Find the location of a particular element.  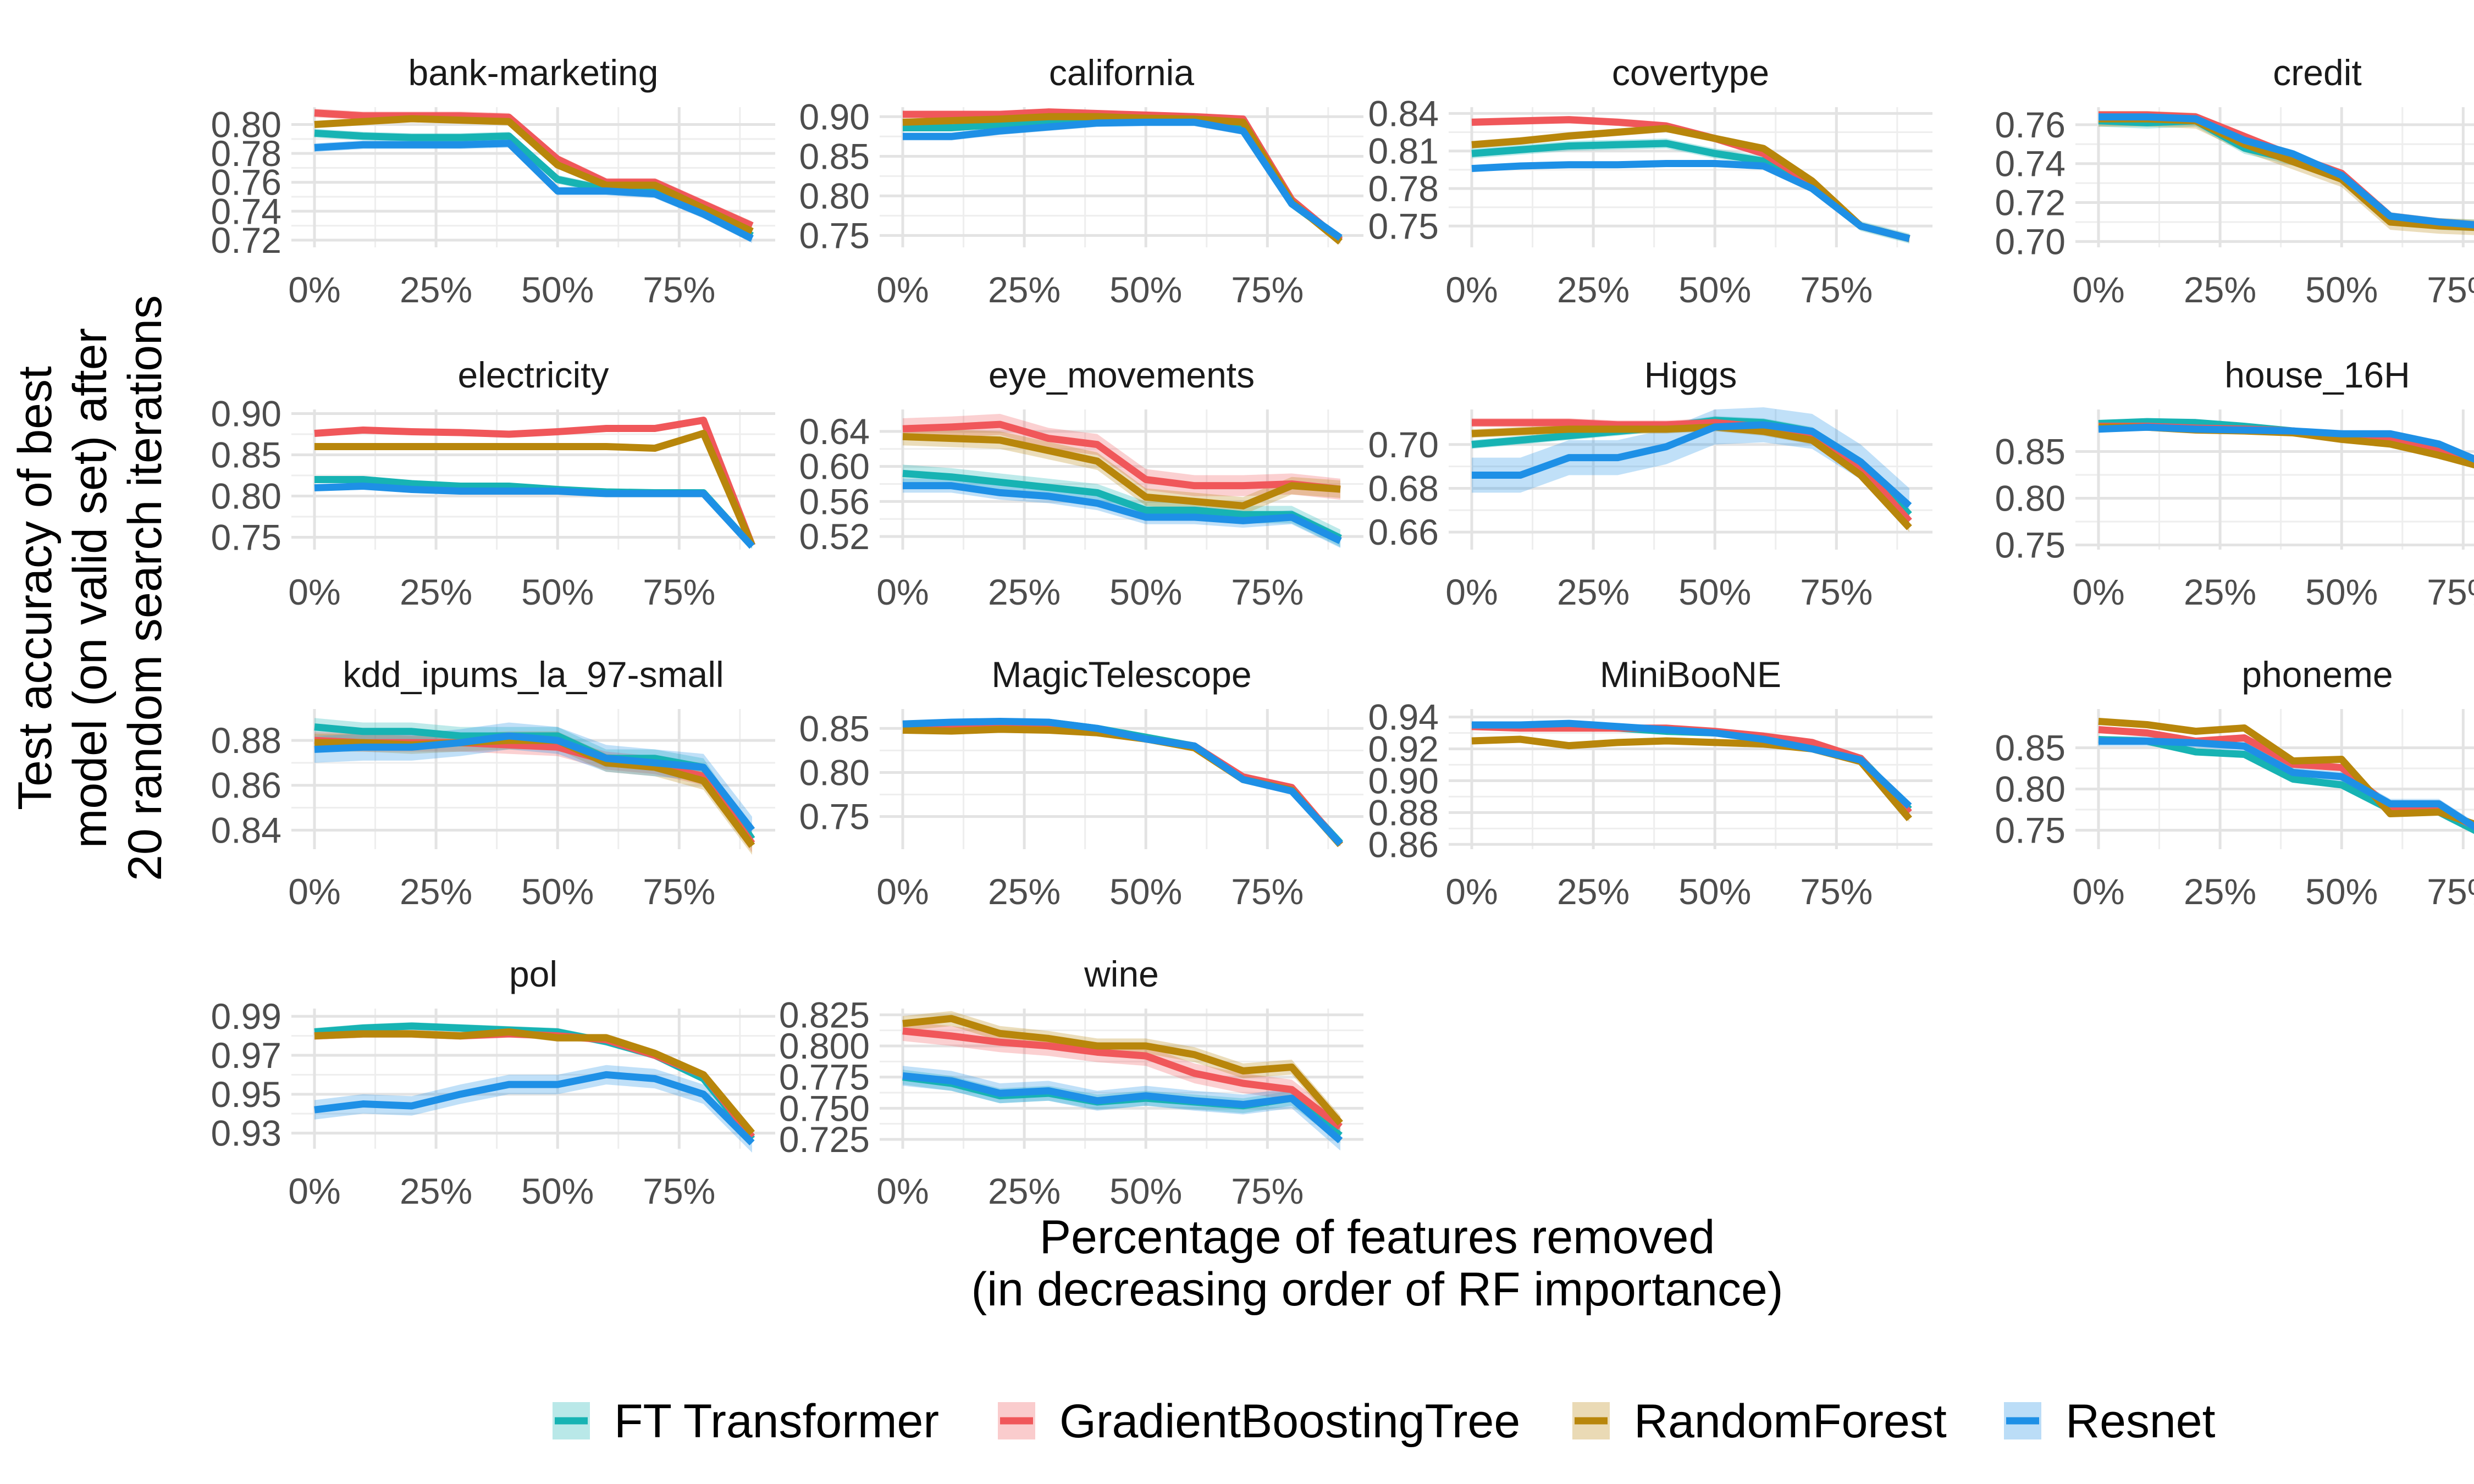

line-ft-transformer is located at coordinates (2286, 173).